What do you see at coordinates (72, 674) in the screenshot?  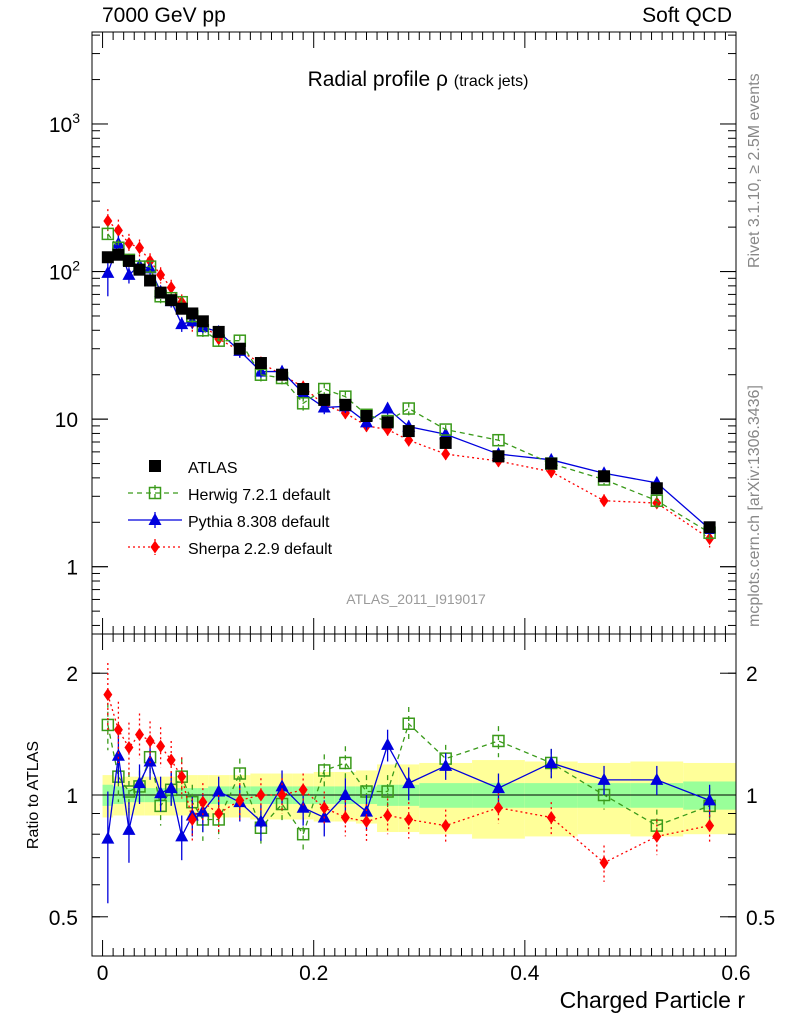 I see `ratio-ytick-label: 2` at bounding box center [72, 674].